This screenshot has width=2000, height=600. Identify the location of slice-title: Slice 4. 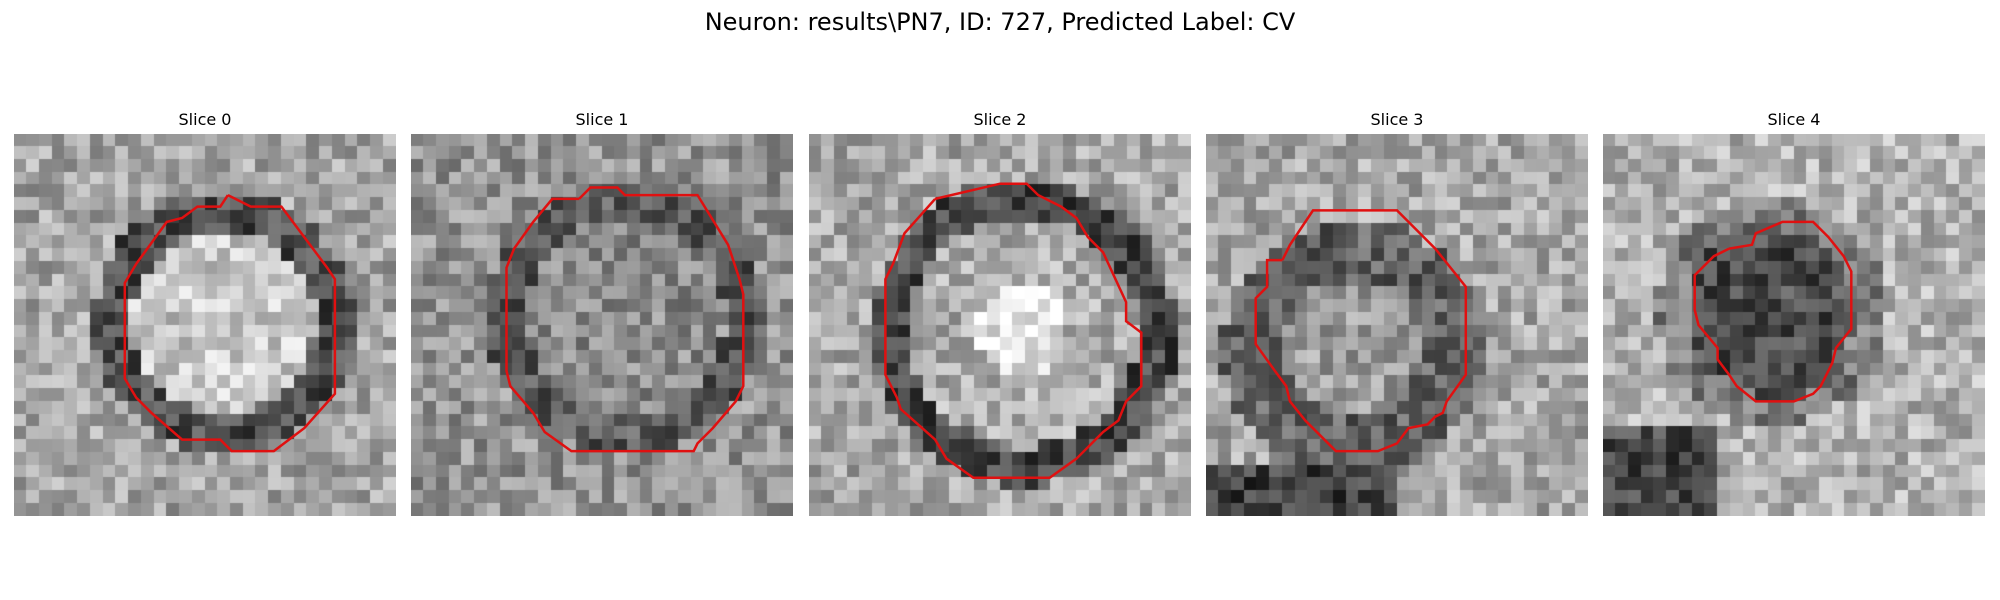
(1794, 119).